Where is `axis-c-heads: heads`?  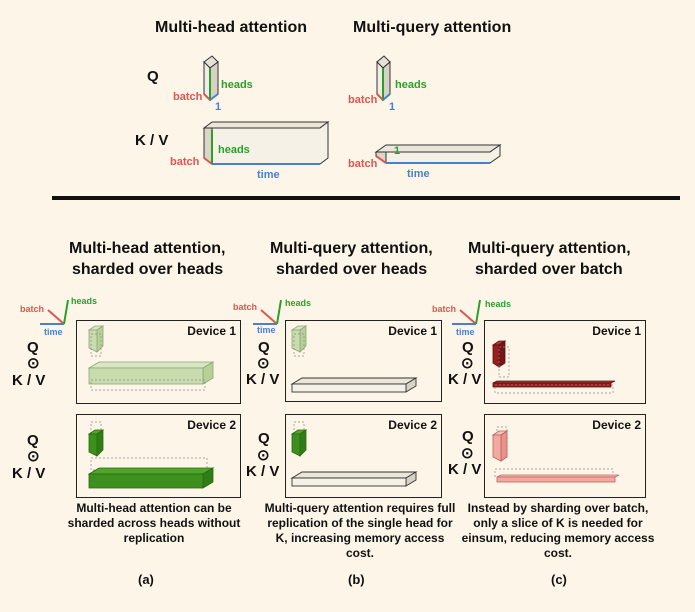 axis-c-heads: heads is located at coordinates (498, 304).